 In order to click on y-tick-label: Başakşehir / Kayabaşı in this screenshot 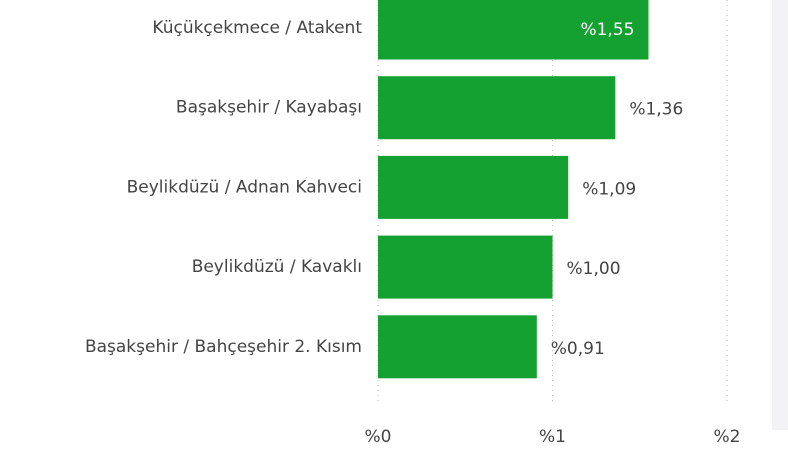, I will do `click(269, 108)`.